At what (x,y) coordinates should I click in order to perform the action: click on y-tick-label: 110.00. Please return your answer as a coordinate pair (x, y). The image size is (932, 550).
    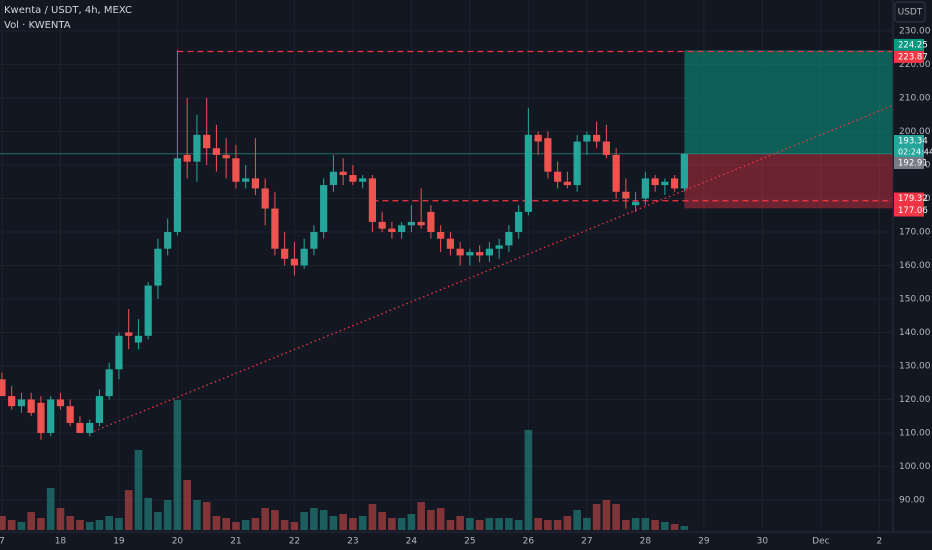
    Looking at the image, I should click on (915, 433).